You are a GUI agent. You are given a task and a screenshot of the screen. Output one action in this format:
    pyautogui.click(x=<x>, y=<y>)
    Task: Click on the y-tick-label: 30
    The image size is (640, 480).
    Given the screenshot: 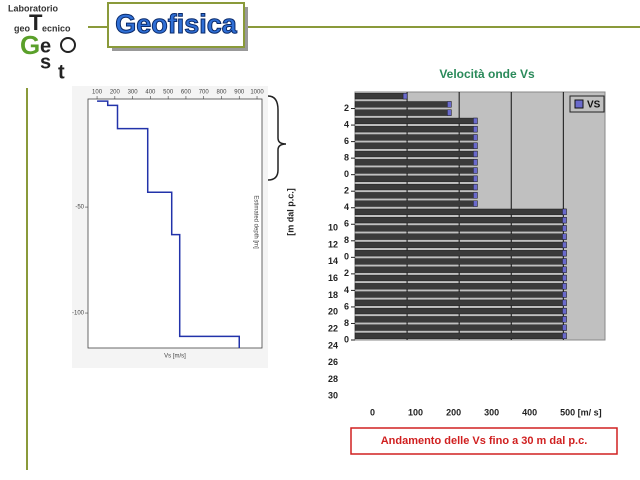 What is the action you would take?
    pyautogui.click(x=333, y=396)
    